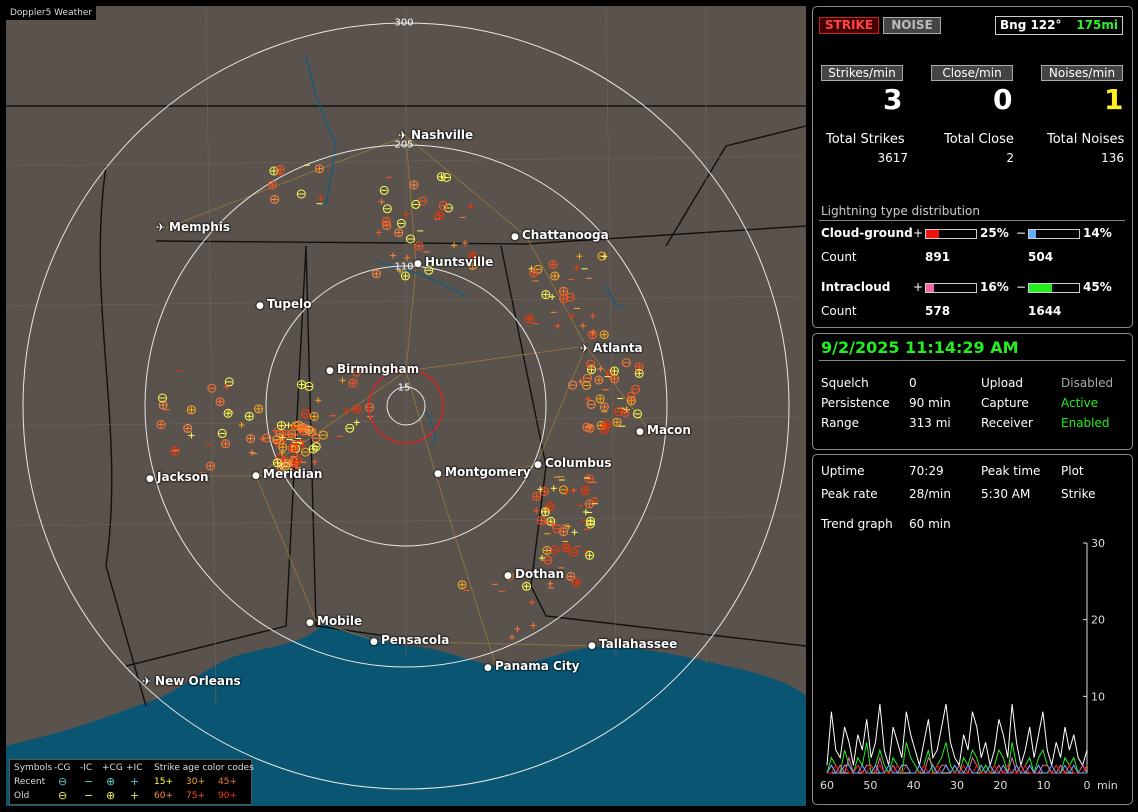  What do you see at coordinates (843, 471) in the screenshot?
I see `uptime-label: Uptime` at bounding box center [843, 471].